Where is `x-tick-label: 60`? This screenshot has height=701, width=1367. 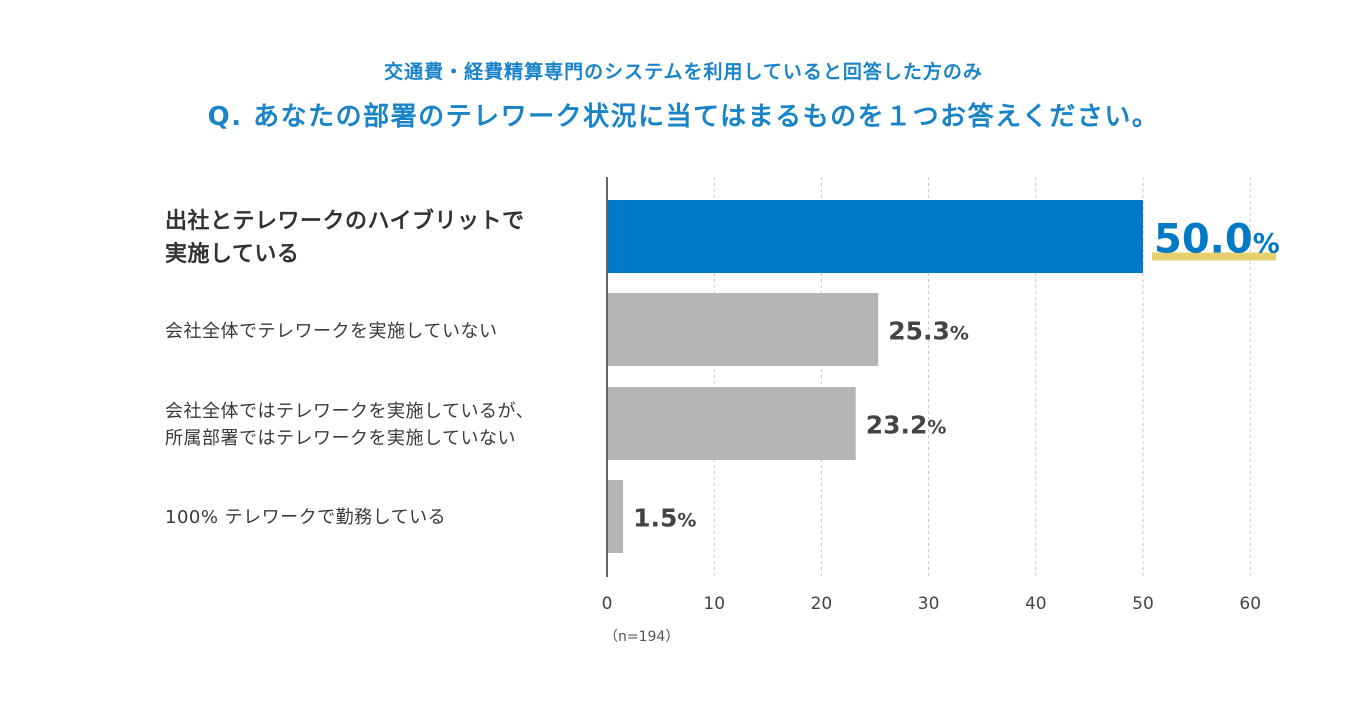
x-tick-label: 60 is located at coordinates (1250, 604).